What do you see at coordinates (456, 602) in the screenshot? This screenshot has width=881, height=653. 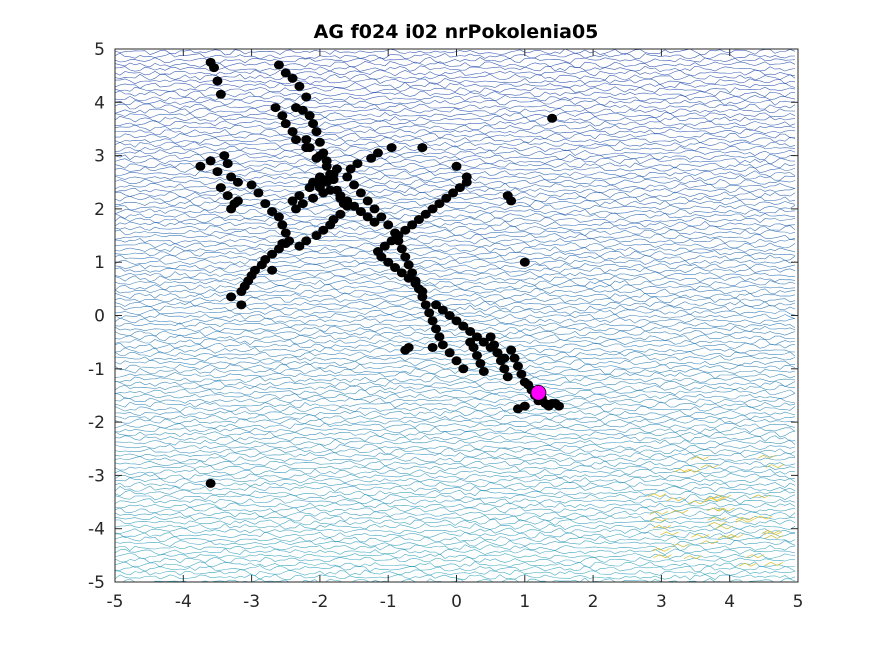 I see `x-tick-label: 0` at bounding box center [456, 602].